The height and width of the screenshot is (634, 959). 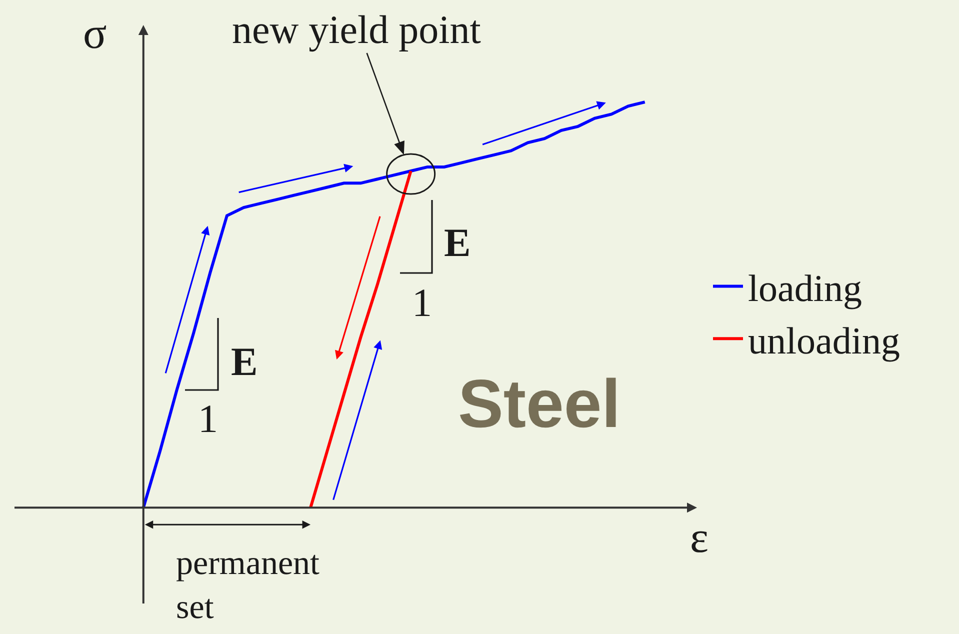 I want to click on legend-label: unloading, so click(x=824, y=341).